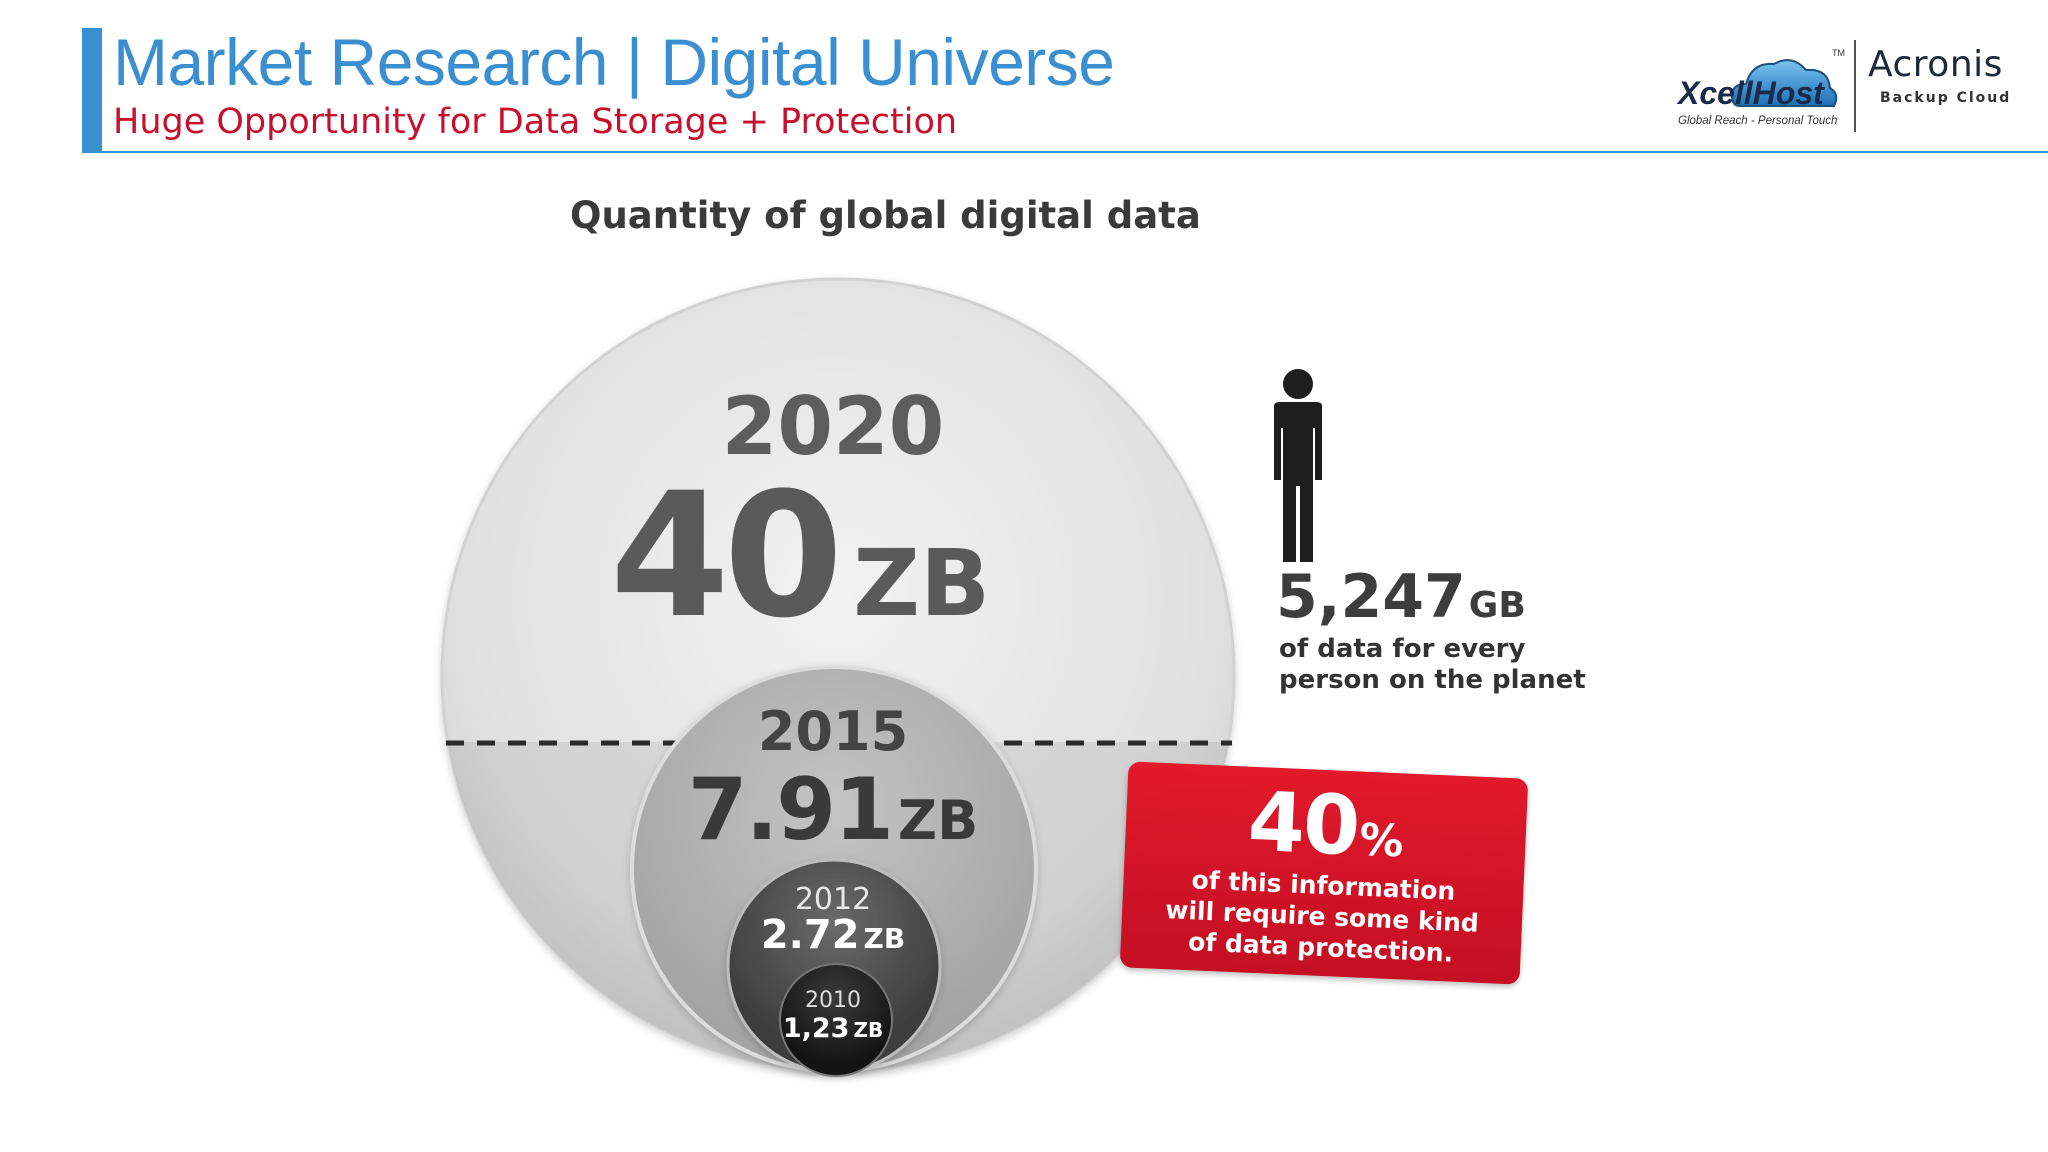 This screenshot has width=2048, height=1152. I want to click on circle-2010, so click(836, 1020).